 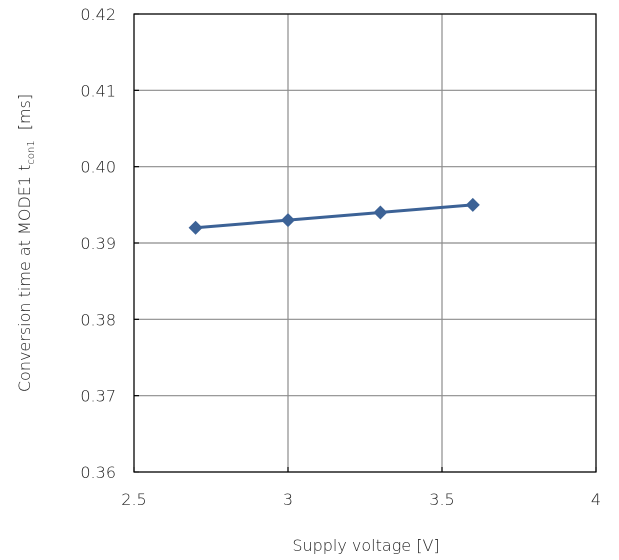 What do you see at coordinates (24, 112) in the screenshot?
I see `y-axis-label-unit: [ms]` at bounding box center [24, 112].